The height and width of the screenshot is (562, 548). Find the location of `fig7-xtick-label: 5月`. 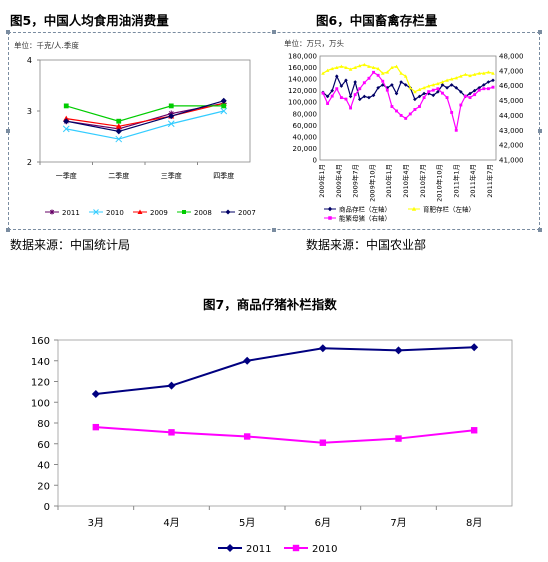

fig7-xtick-label: 5月 is located at coordinates (247, 523).